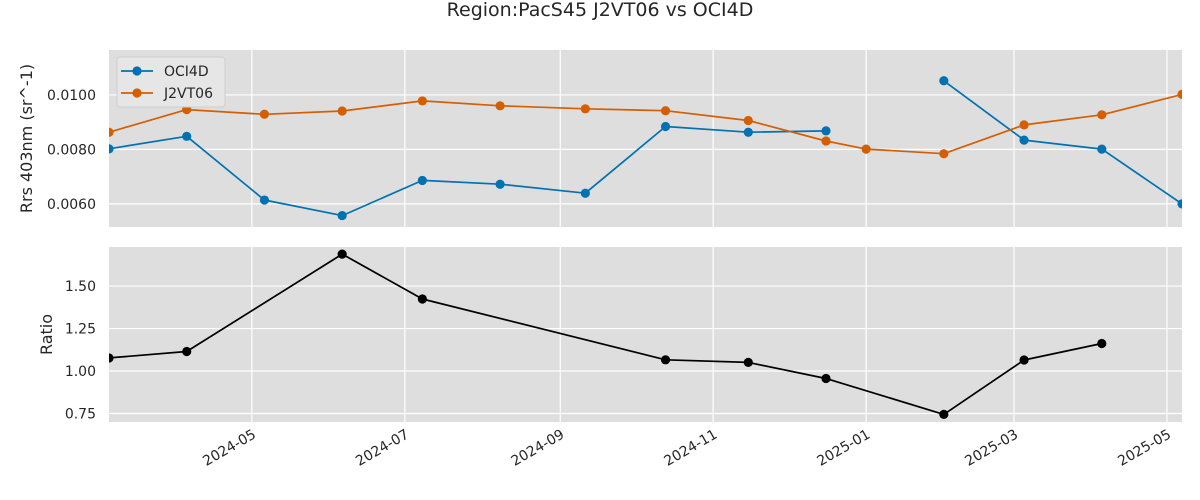  I want to click on x-tick-label: 2025-03, so click(991, 448).